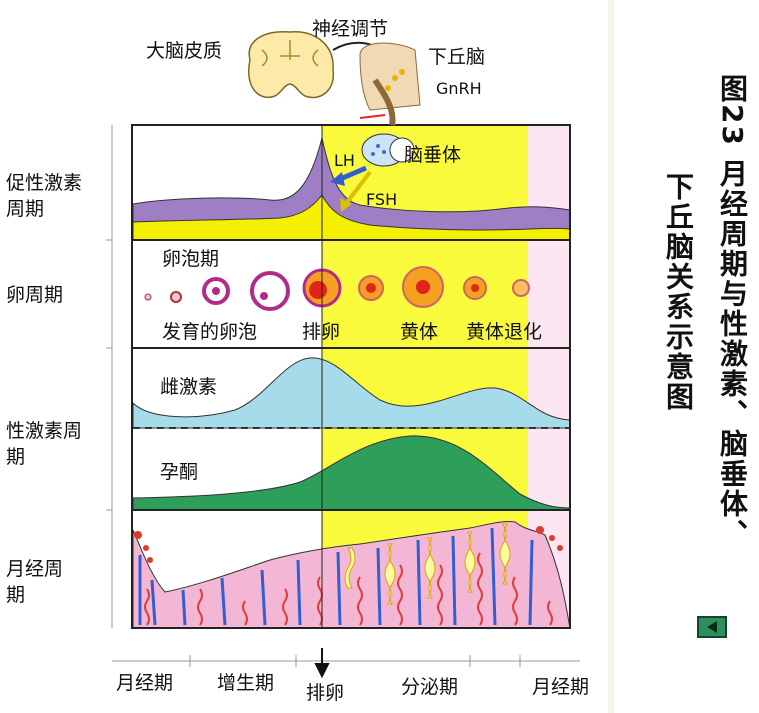 This screenshot has height=713, width=759. I want to click on figure-title: 图23 月经周期与性激素、脑垂体、, so click(732, 311).